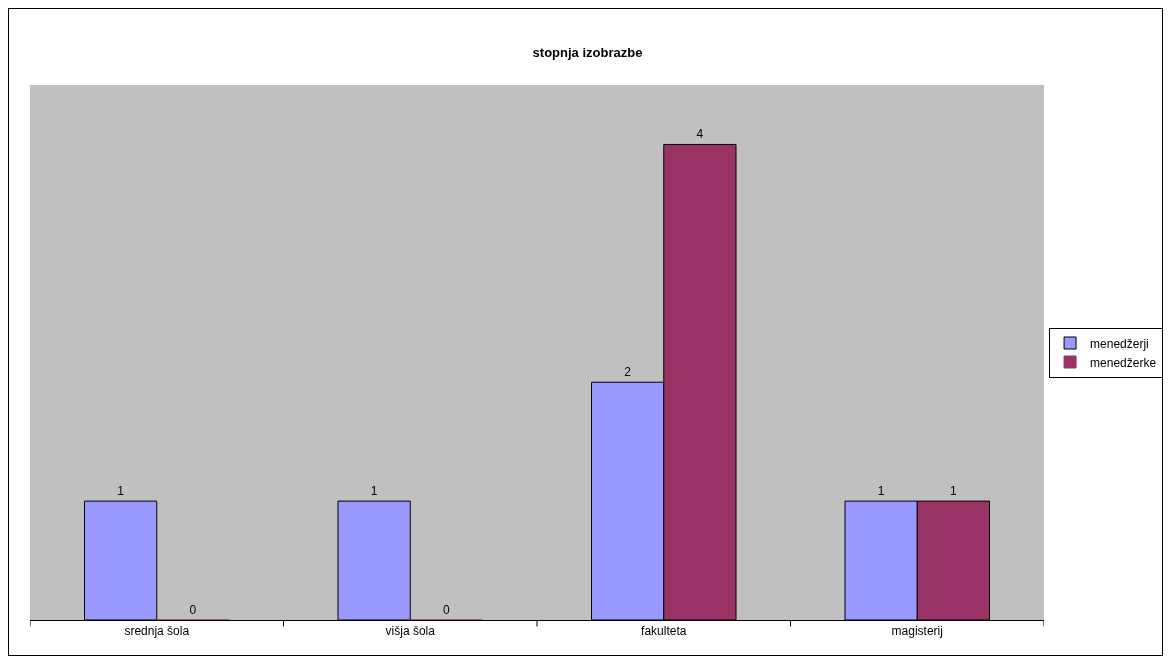 The width and height of the screenshot is (1175, 666). I want to click on legend-label: menedžerke, so click(1123, 362).